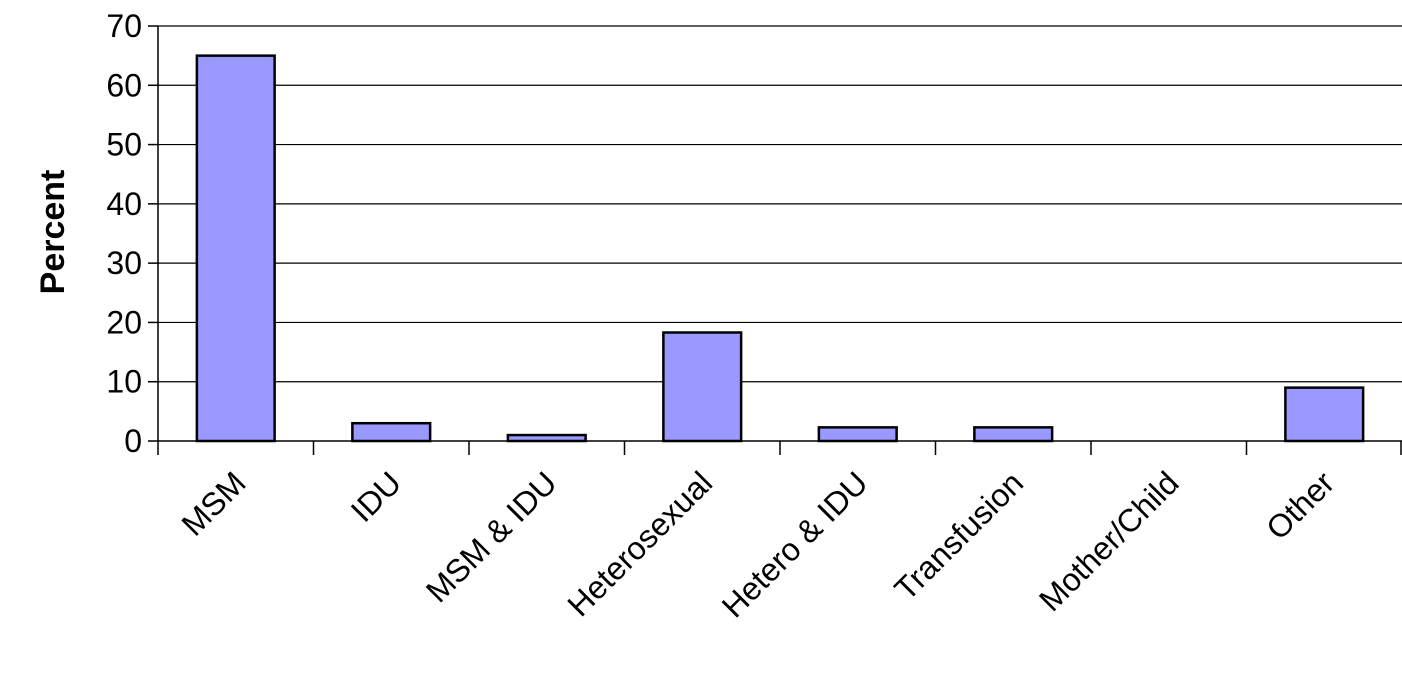 This screenshot has height=690, width=1402. Describe the element at coordinates (133, 441) in the screenshot. I see `y-tick-label: 0` at that location.